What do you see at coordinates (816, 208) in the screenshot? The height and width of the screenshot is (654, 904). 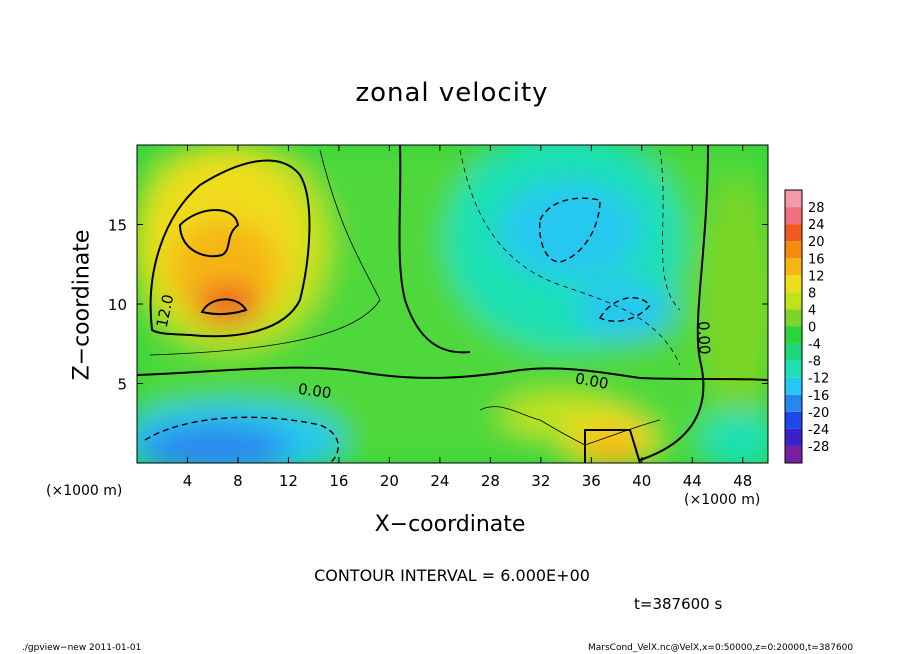 I see `colorbar-label-0: 28` at bounding box center [816, 208].